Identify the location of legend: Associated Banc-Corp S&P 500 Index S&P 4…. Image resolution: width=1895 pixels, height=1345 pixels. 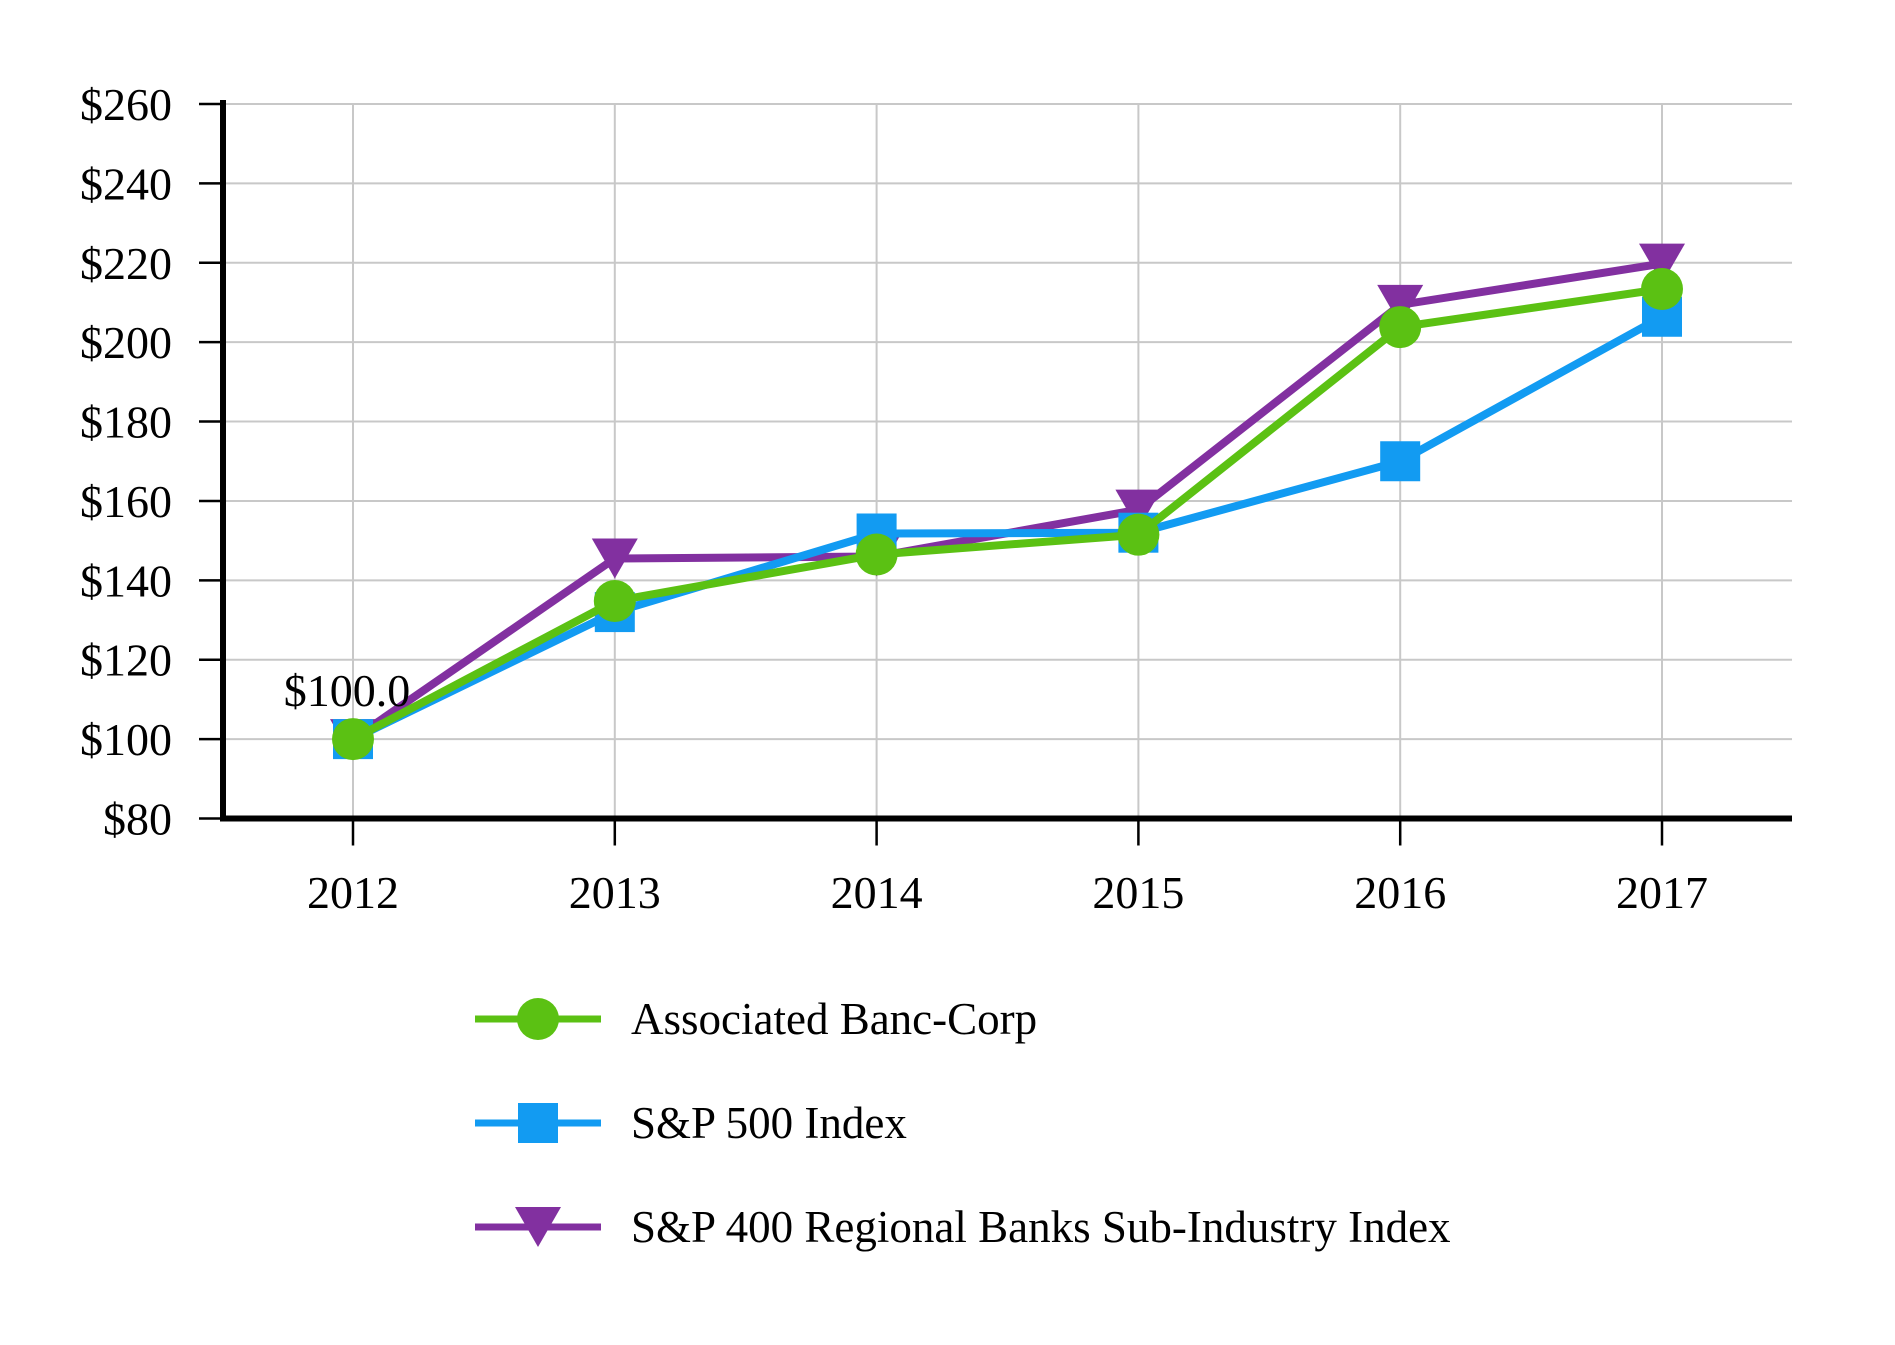
(962, 1123).